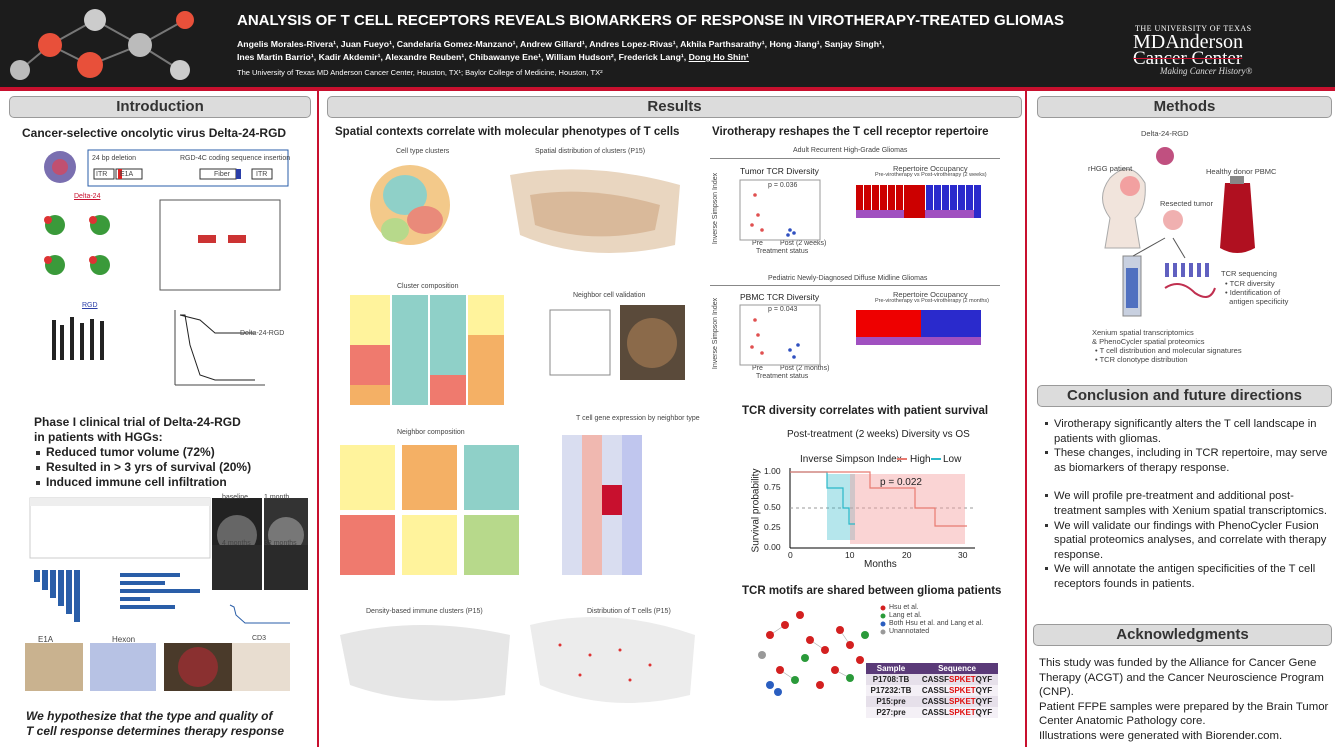 This screenshot has width=1335, height=747. Describe the element at coordinates (909, 631) in the screenshot. I see `legend-entry: Unannotated` at that location.